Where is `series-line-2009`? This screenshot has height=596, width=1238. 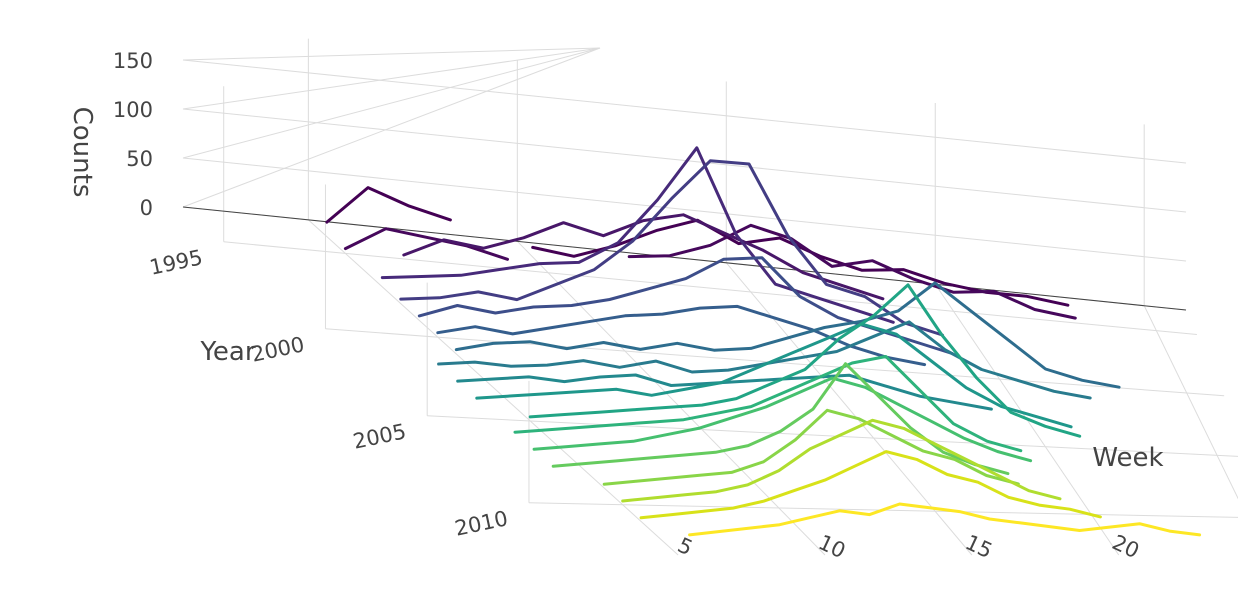 series-line-2009 is located at coordinates (811, 447).